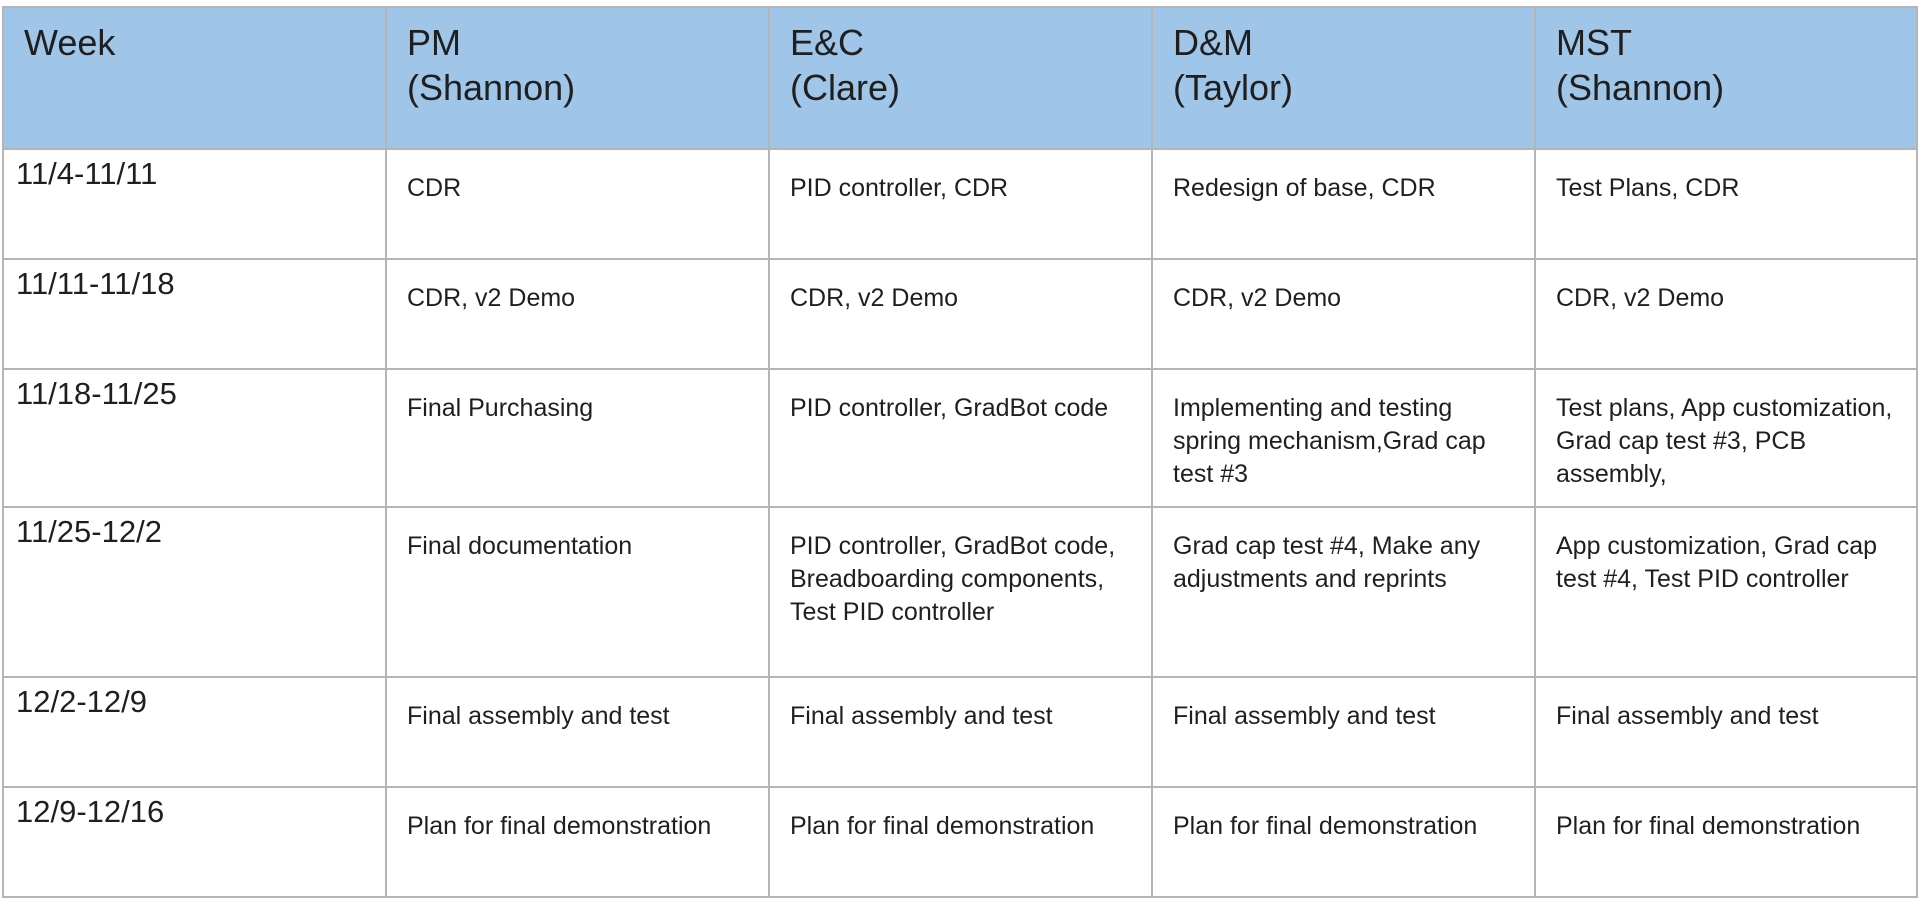 This screenshot has width=1920, height=906. Describe the element at coordinates (95, 283) in the screenshot. I see `week-label: 11/11-11/18` at that location.